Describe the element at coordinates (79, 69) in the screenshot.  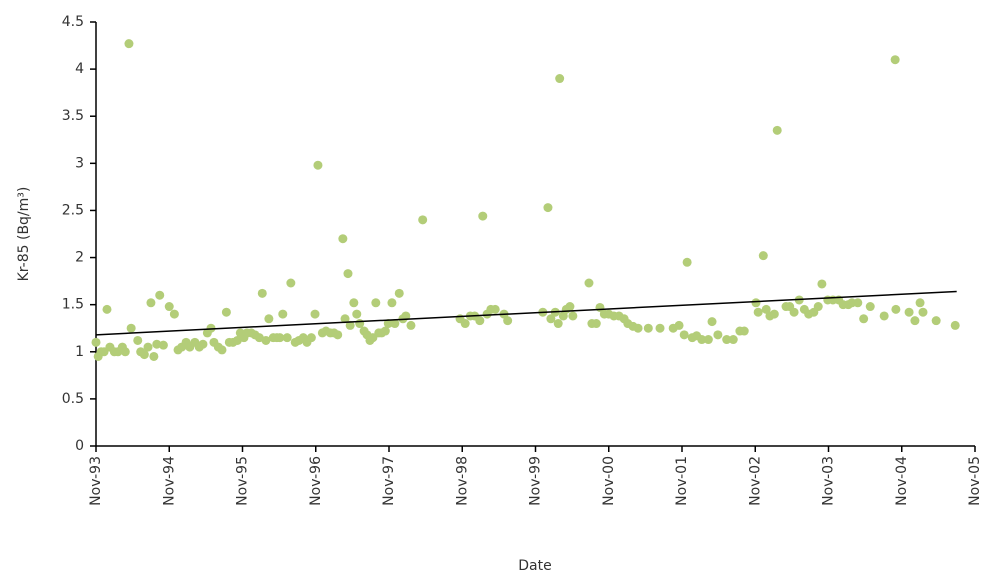
I see `y-tick-label: 4` at that location.